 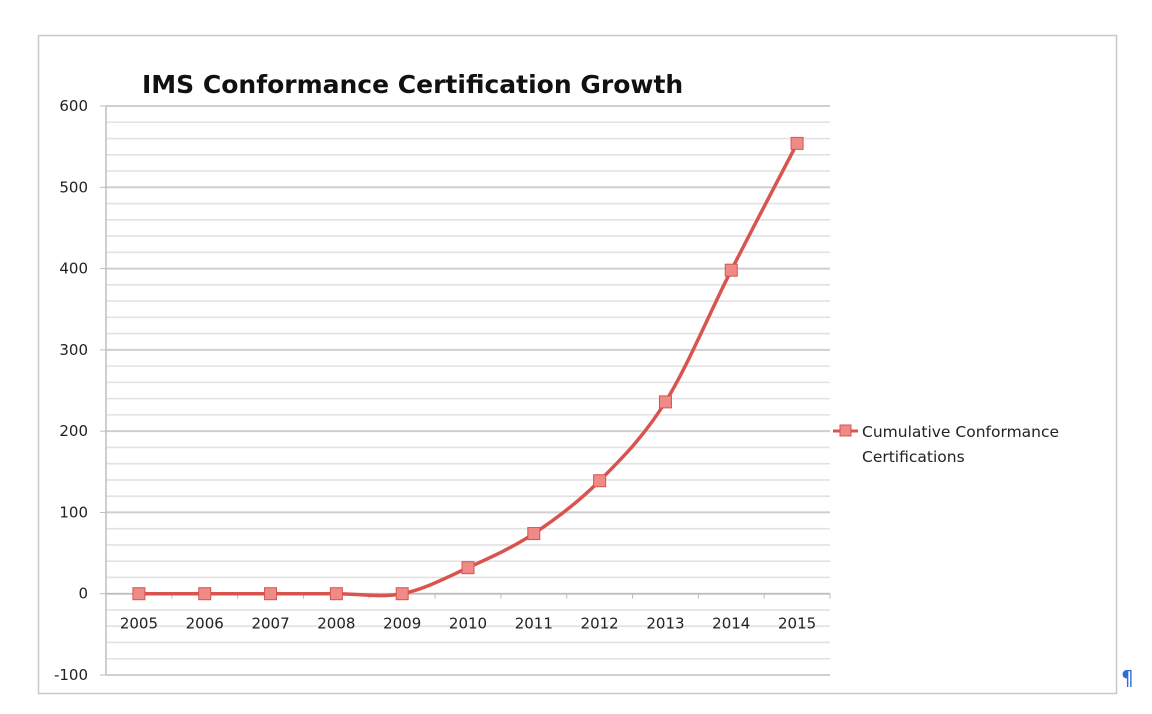 What do you see at coordinates (71, 675) in the screenshot?
I see `y-tick-label: -100` at bounding box center [71, 675].